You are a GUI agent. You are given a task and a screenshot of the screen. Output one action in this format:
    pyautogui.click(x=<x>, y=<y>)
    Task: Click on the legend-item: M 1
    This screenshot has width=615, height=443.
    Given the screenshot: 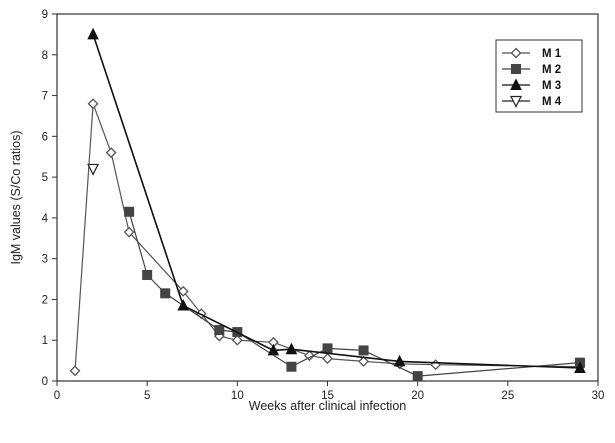 What is the action you would take?
    pyautogui.click(x=532, y=53)
    